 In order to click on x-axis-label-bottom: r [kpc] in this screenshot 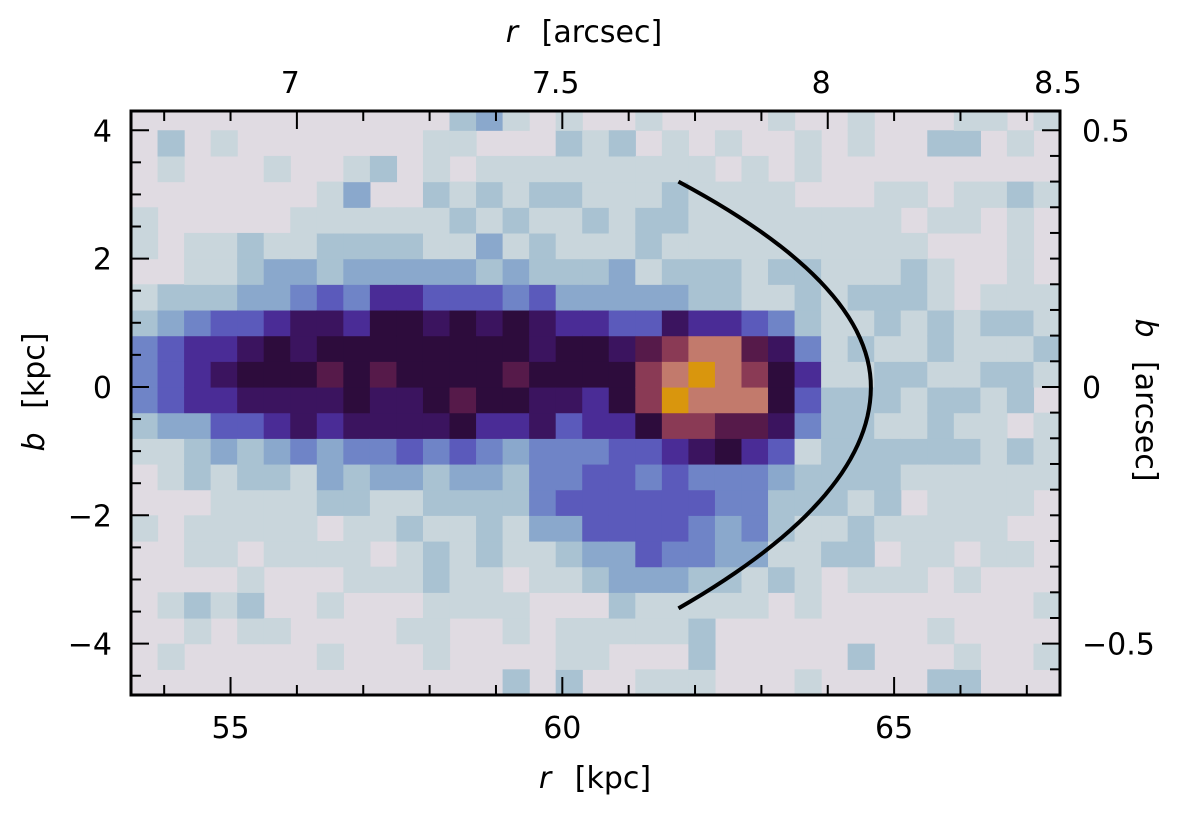, I will do `click(595, 778)`.